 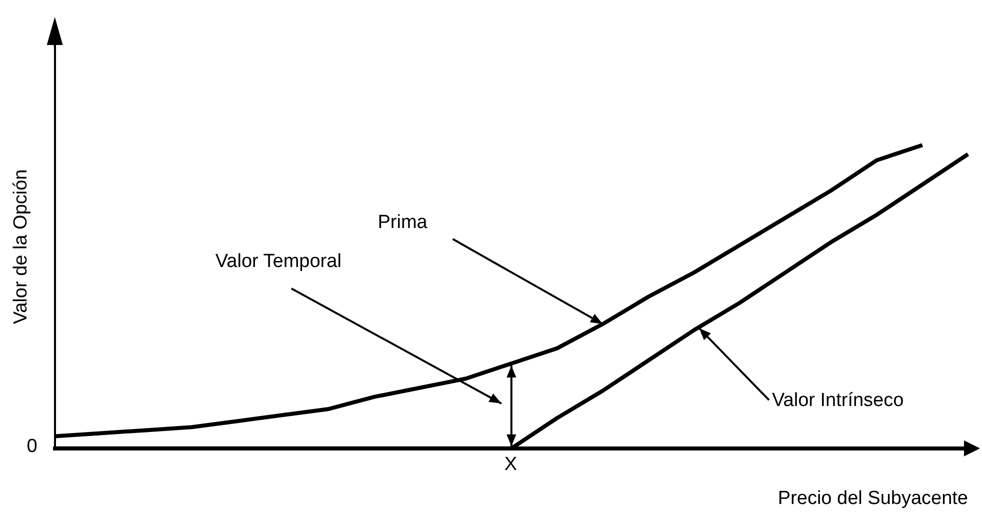 I want to click on text: X, so click(x=511, y=465).